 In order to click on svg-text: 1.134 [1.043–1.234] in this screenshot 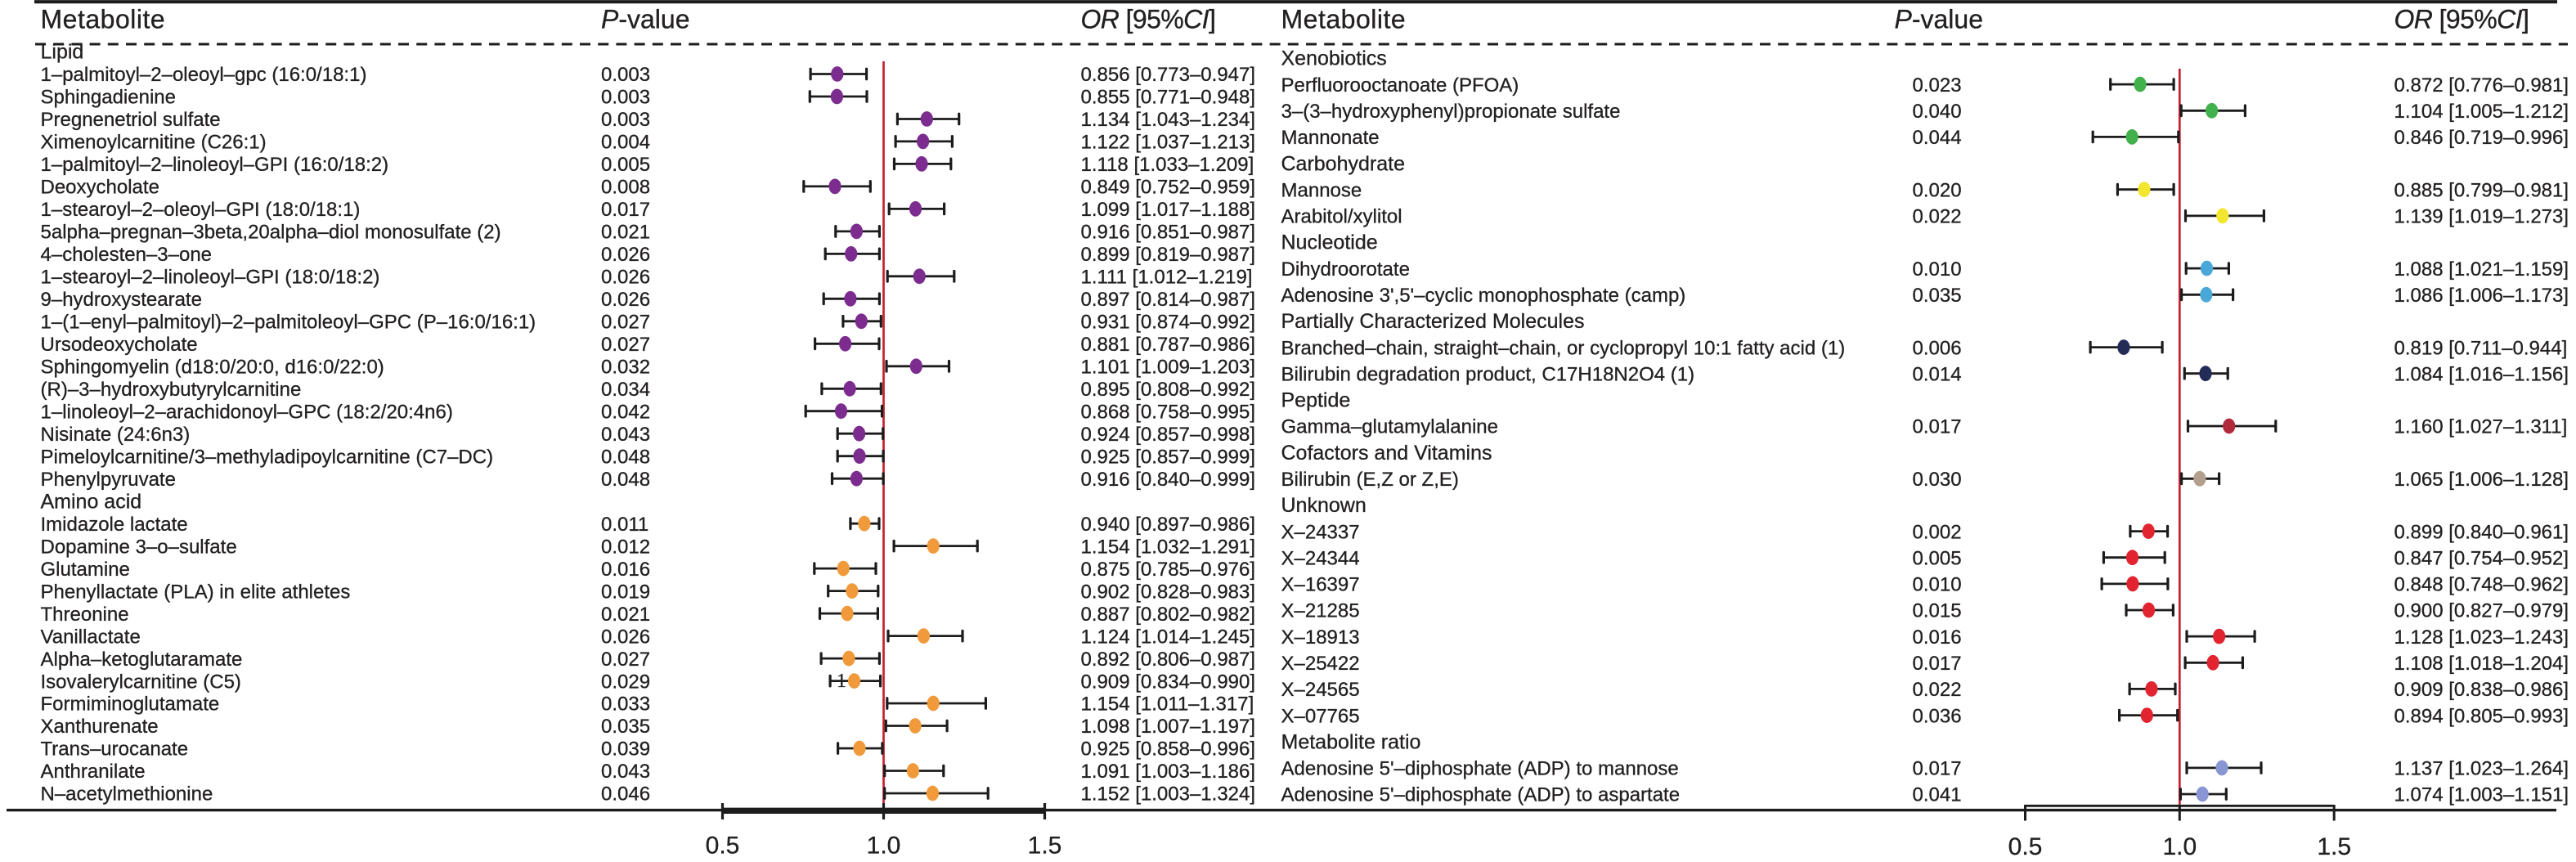, I will do `click(1169, 120)`.